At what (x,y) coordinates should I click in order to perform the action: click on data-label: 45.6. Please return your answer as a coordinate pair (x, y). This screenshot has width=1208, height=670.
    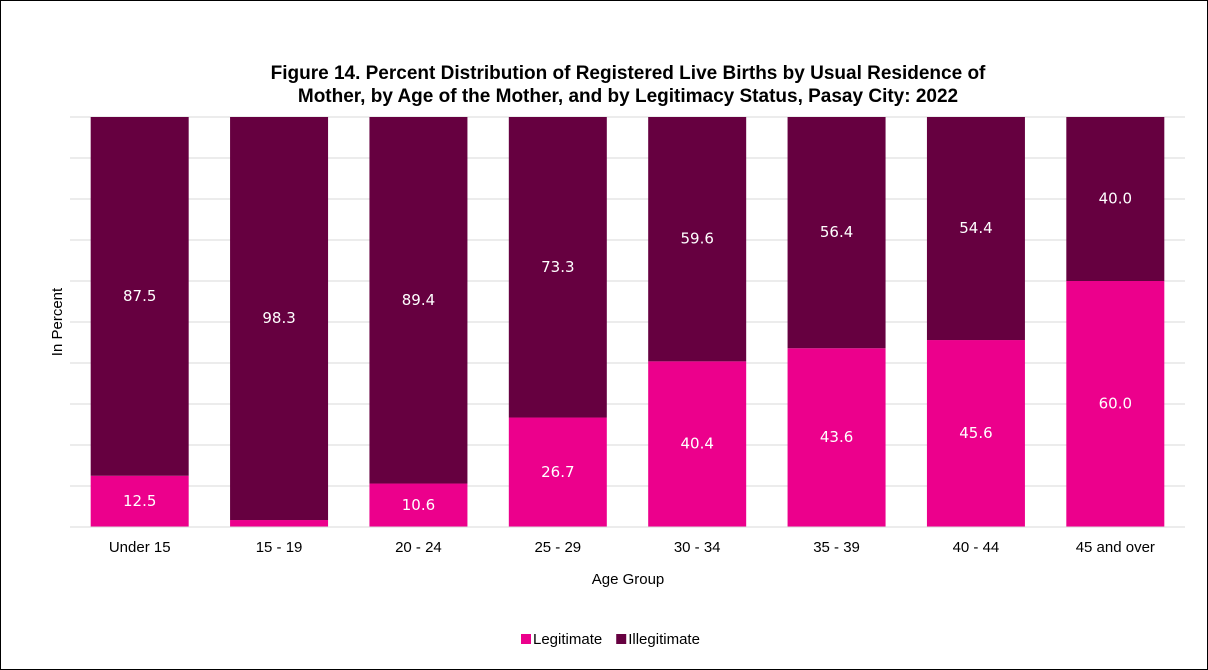
    Looking at the image, I should click on (975, 433).